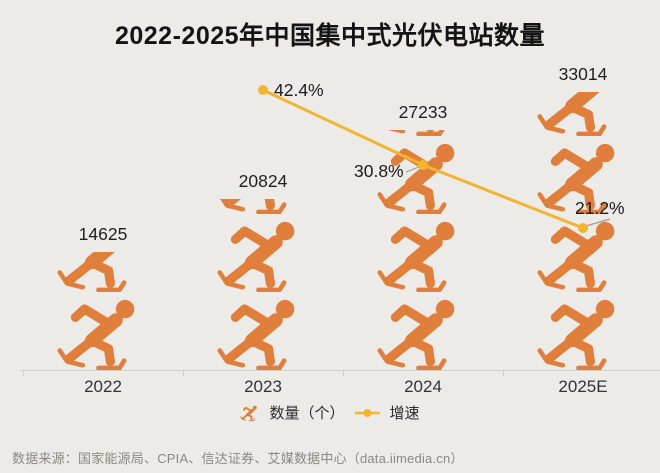 Image resolution: width=660 pixels, height=473 pixels. What do you see at coordinates (340, 370) in the screenshot?
I see `x-axis-line` at bounding box center [340, 370].